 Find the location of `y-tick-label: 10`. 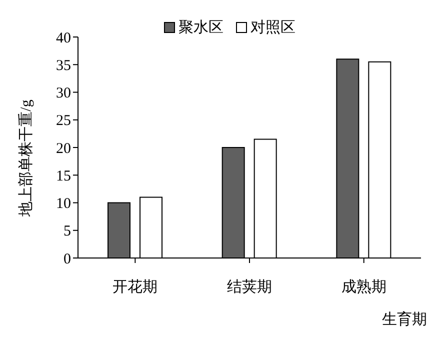

y-tick-label: 10 is located at coordinates (63, 204).